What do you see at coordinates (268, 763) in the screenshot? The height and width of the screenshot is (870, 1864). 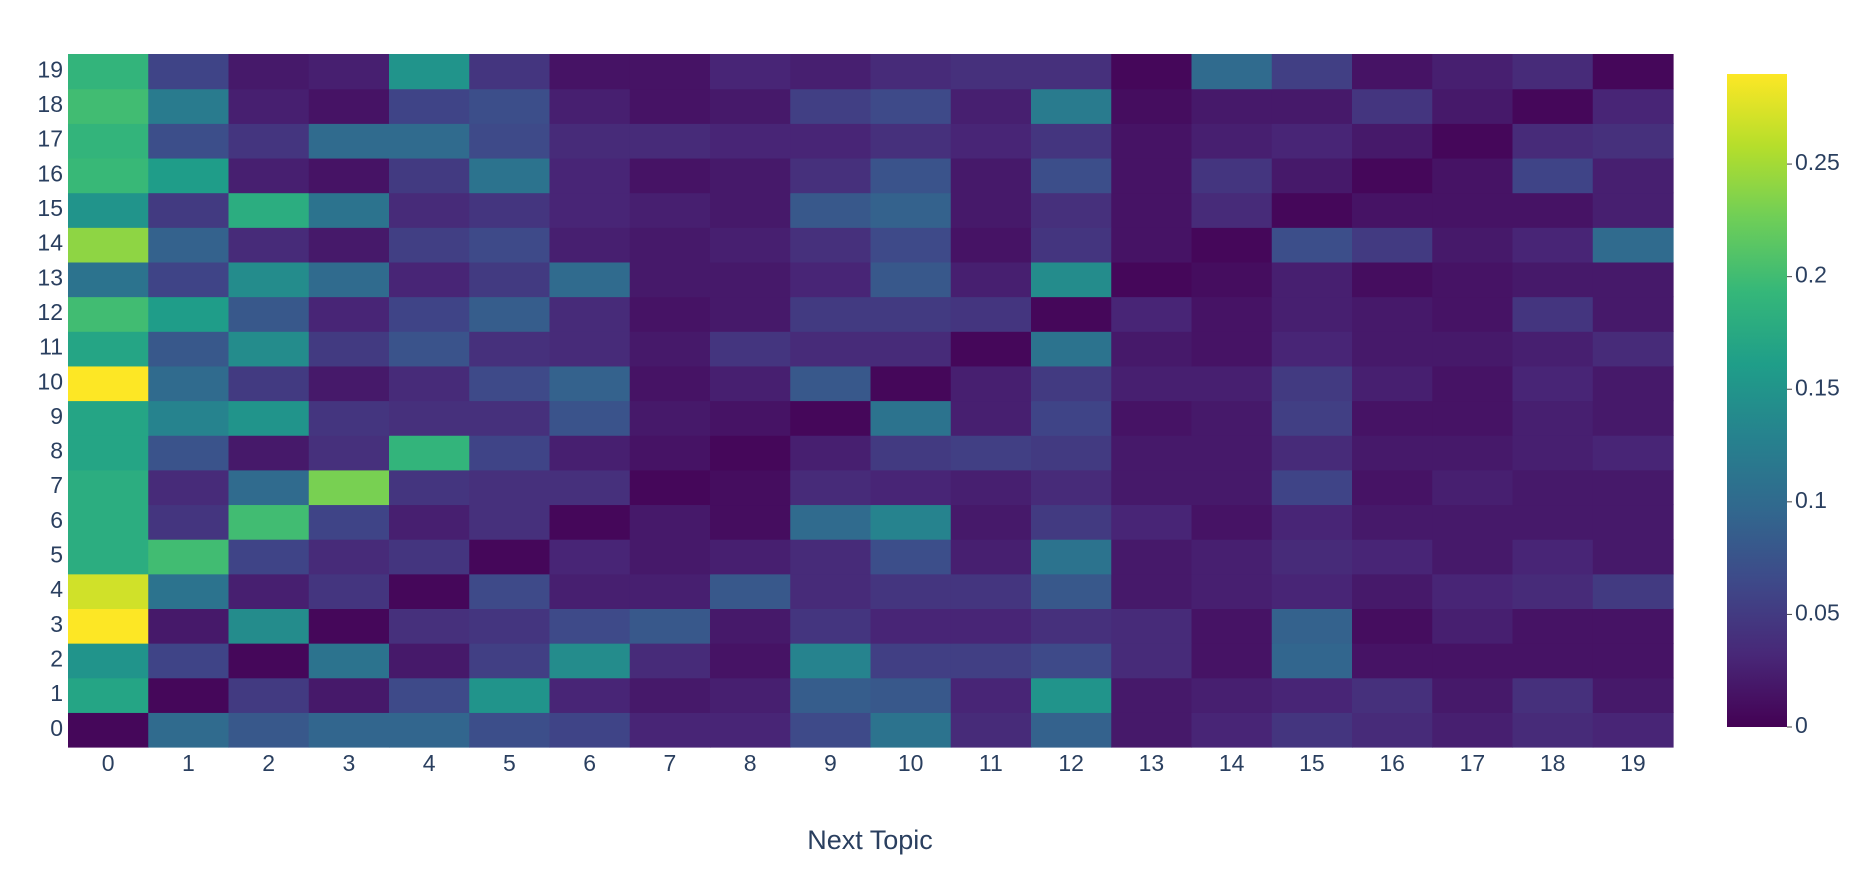 I see `x-tick-label: 2` at bounding box center [268, 763].